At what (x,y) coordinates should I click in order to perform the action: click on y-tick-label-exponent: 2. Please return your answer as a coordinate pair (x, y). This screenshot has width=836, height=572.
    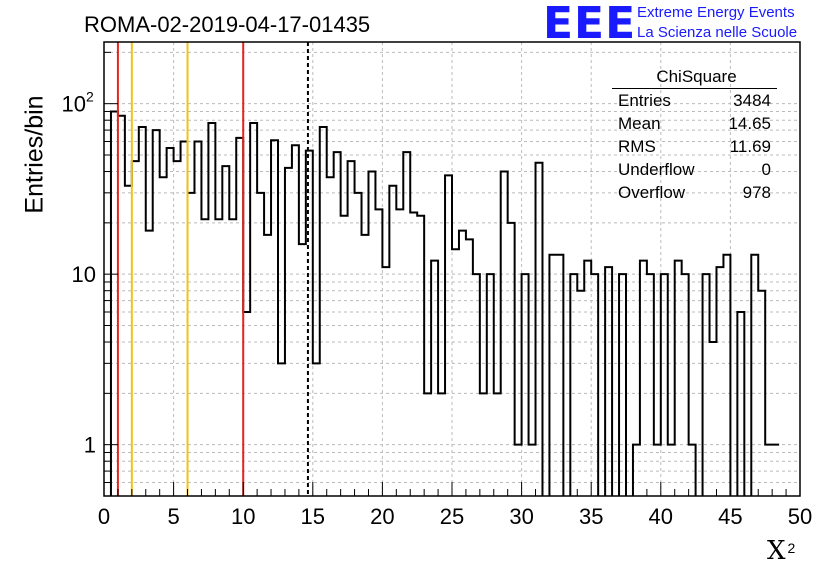
    Looking at the image, I should click on (90, 97).